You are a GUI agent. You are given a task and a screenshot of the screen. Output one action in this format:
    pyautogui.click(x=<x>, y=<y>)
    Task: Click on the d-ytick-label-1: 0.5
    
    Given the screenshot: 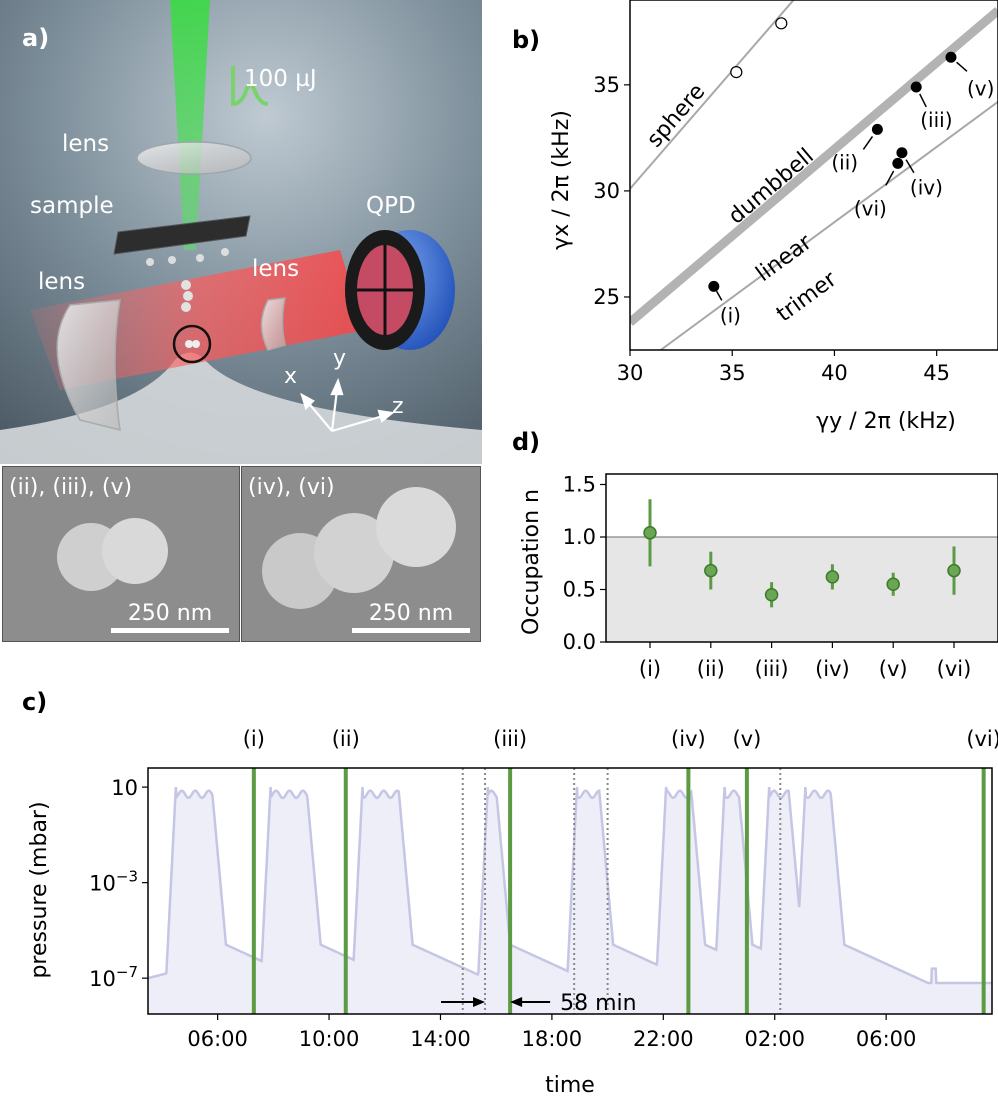 What is the action you would take?
    pyautogui.click(x=579, y=590)
    